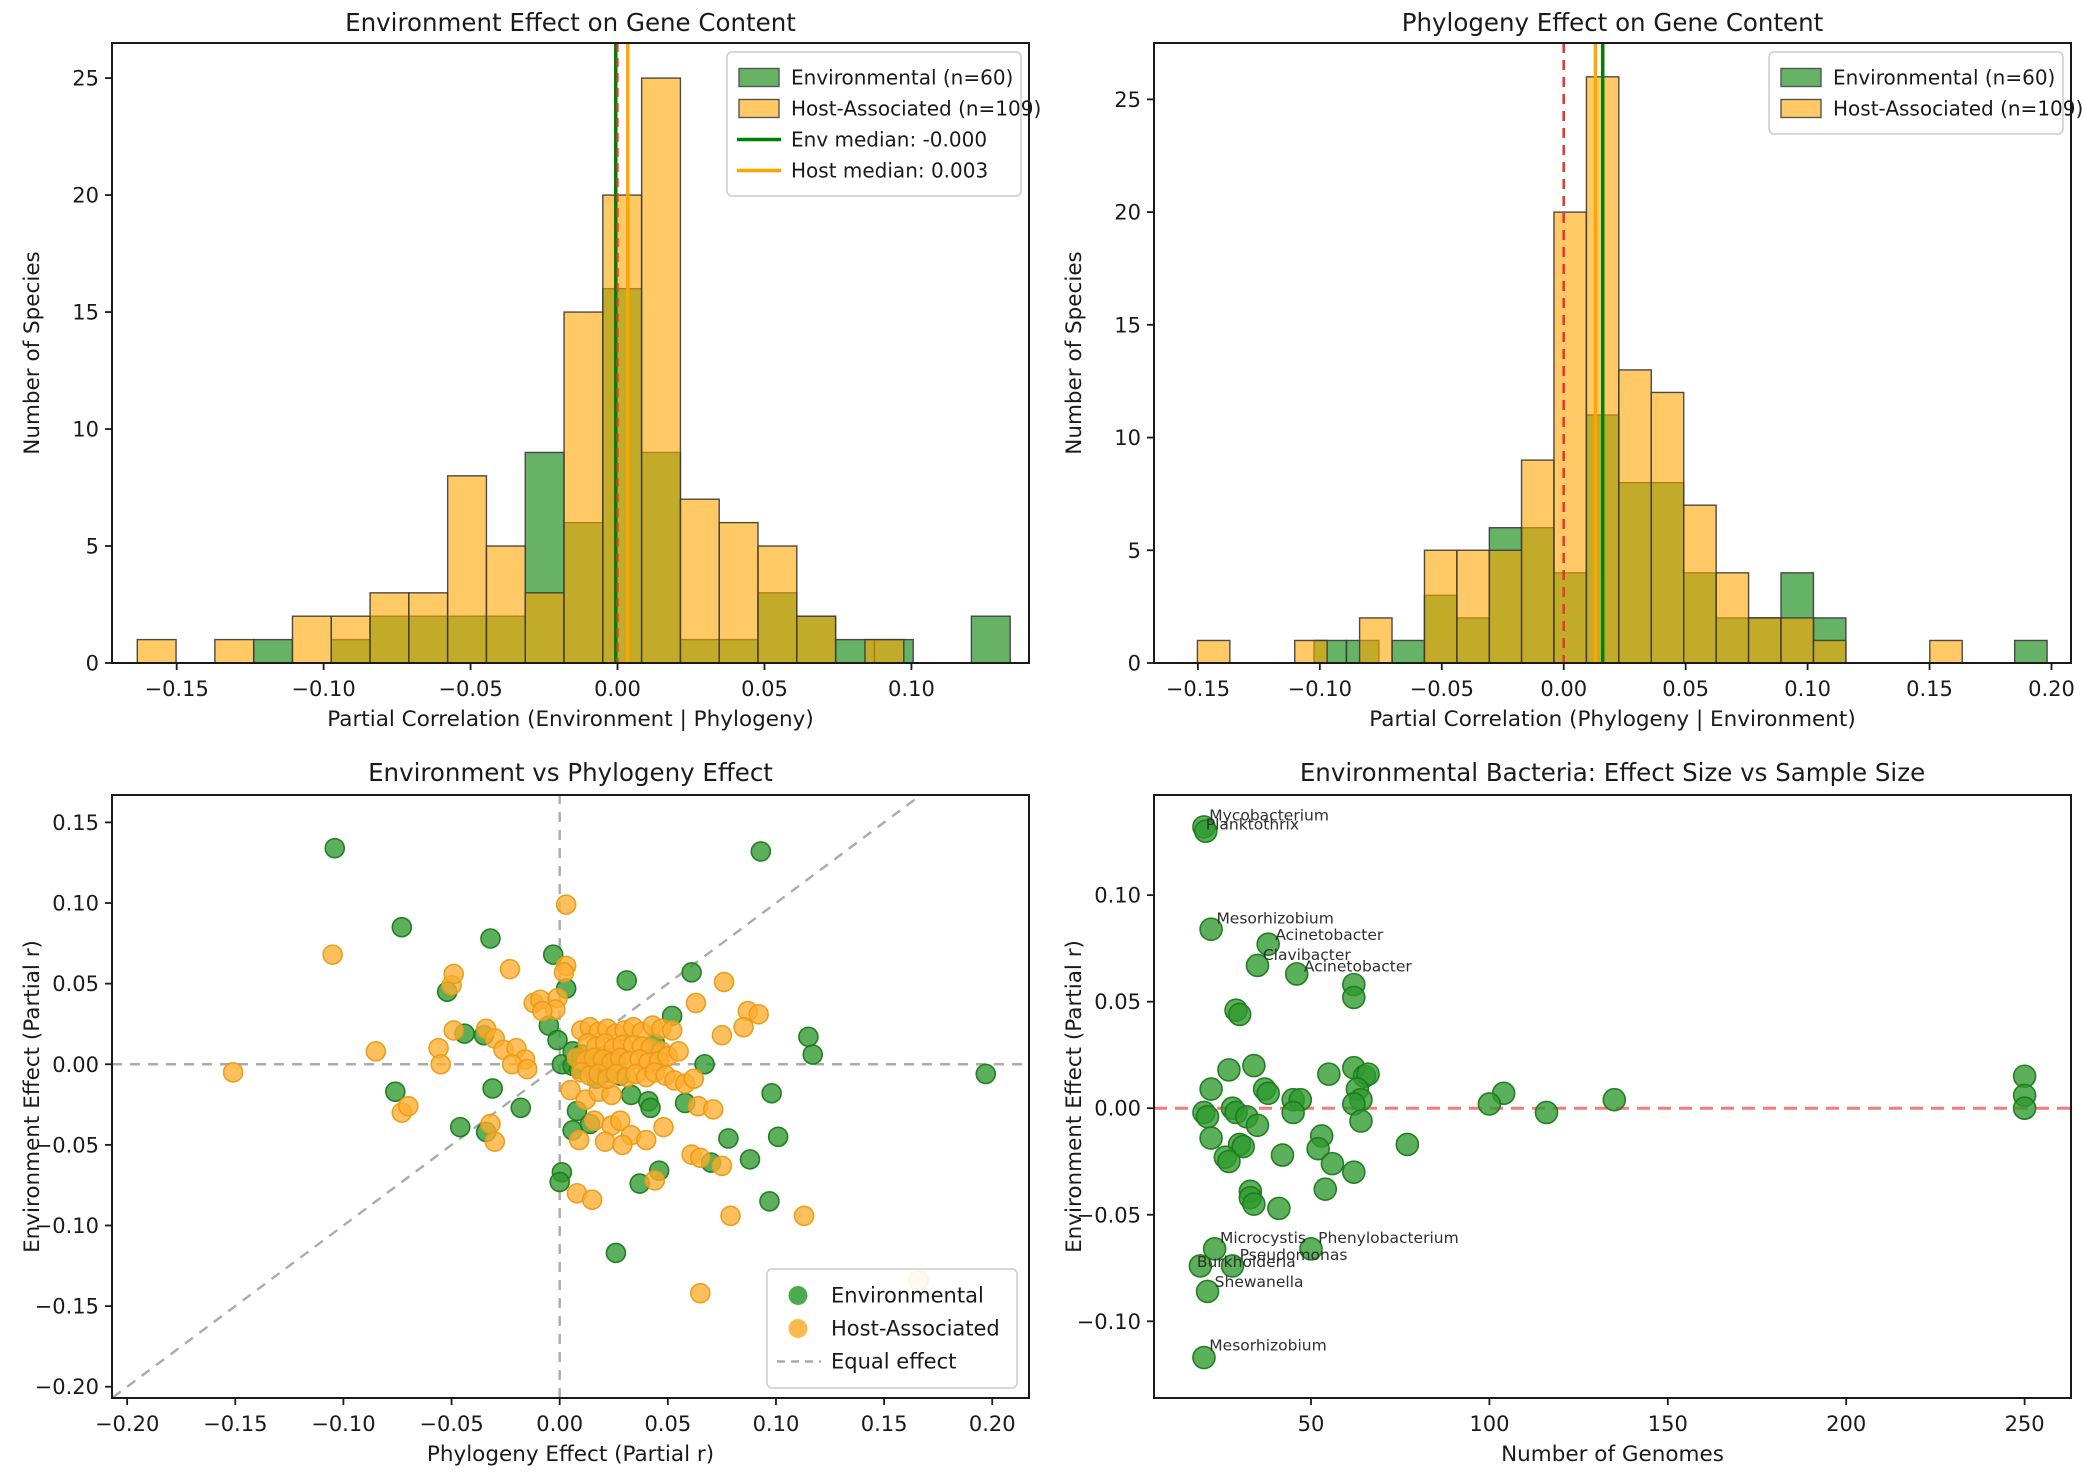 This screenshot has width=2083, height=1482. What do you see at coordinates (889, 140) in the screenshot?
I see `legend-label: Env median: -0.000` at bounding box center [889, 140].